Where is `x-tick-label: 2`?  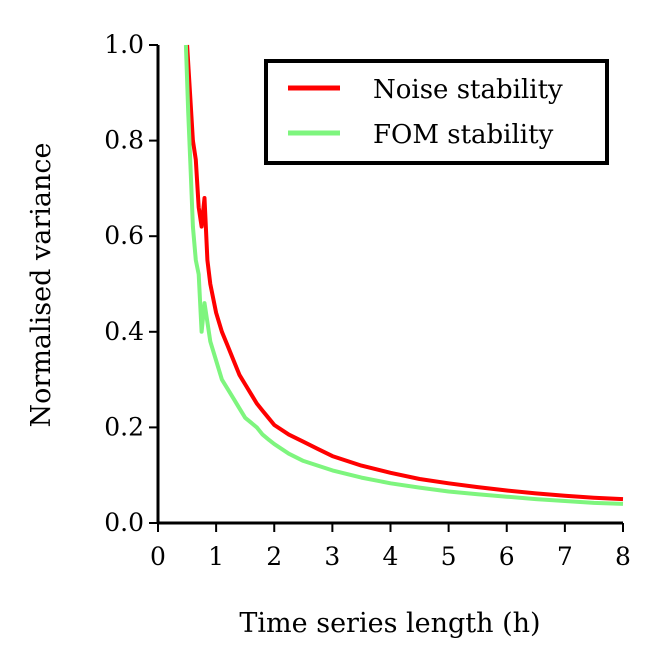
x-tick-label: 2 is located at coordinates (274, 556).